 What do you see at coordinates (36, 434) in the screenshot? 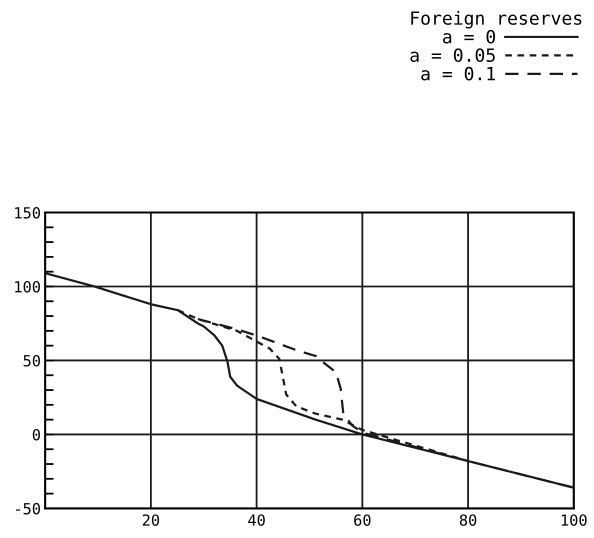
I see `y-tick-label: 0` at bounding box center [36, 434].